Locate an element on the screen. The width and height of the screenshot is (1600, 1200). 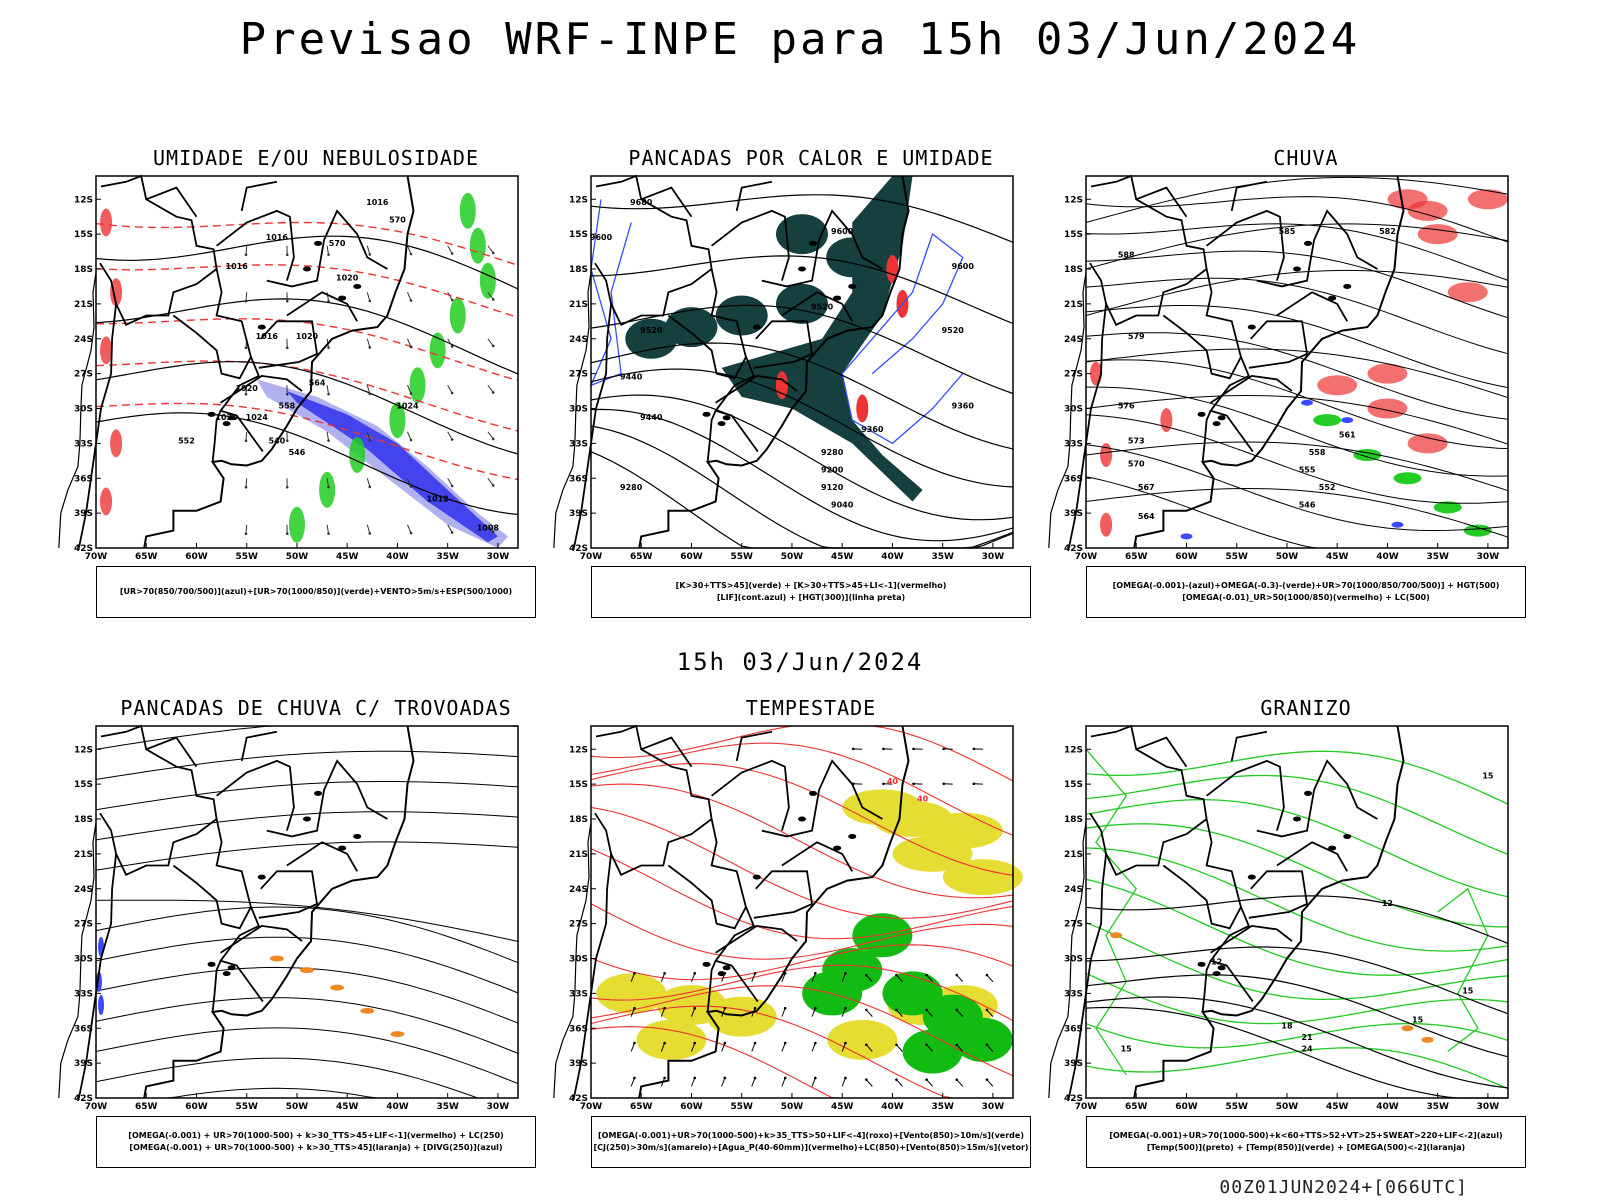
lon-tick-label: 60W is located at coordinates (196, 1107).